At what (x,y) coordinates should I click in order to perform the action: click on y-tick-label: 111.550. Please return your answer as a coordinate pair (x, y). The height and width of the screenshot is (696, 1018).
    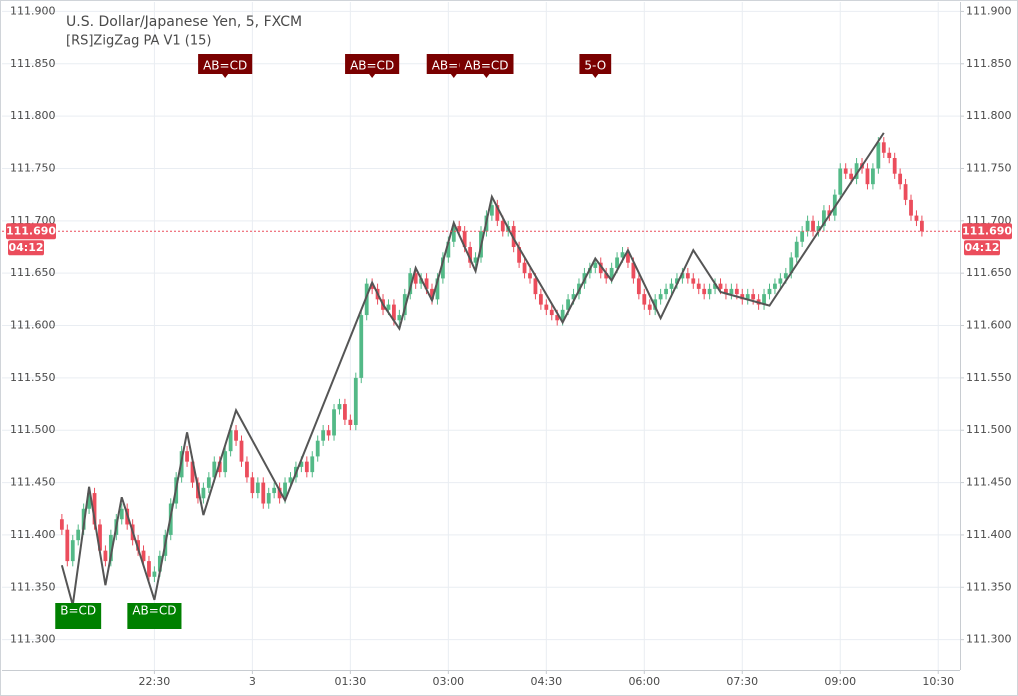
    Looking at the image, I should click on (989, 377).